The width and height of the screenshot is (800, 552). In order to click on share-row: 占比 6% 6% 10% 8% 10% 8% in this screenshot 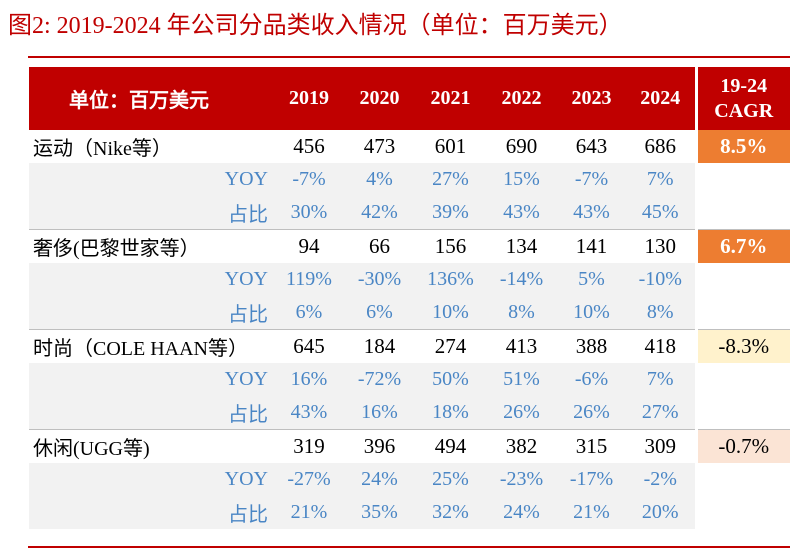, I will do `click(409, 313)`.